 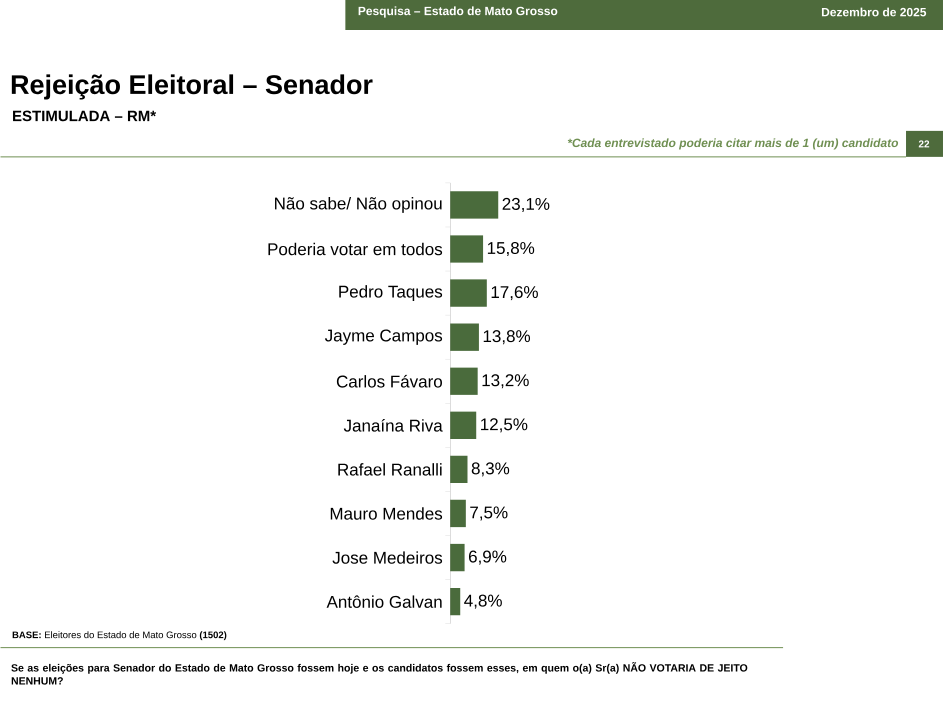 What do you see at coordinates (489, 513) in the screenshot?
I see `data-label: 7,5%` at bounding box center [489, 513].